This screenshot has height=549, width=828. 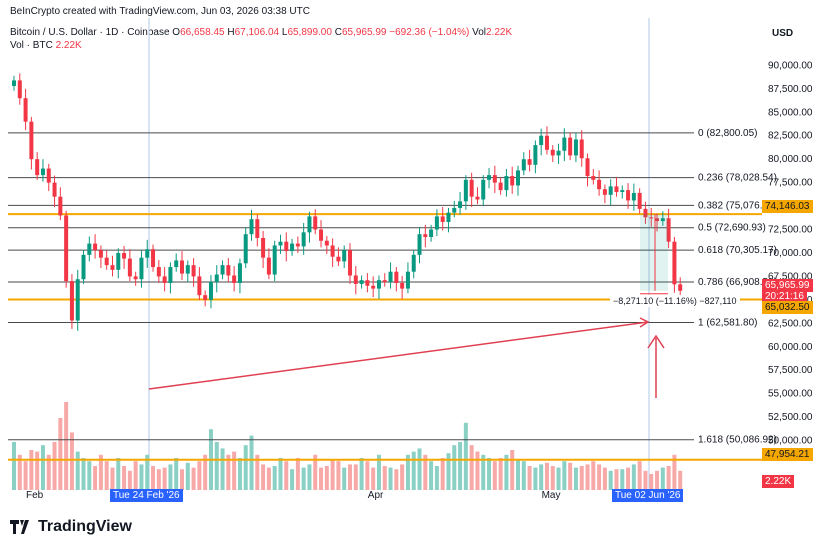 I want to click on measure-label: −8,271.10 (−11.16%) −827,110, so click(x=675, y=301).